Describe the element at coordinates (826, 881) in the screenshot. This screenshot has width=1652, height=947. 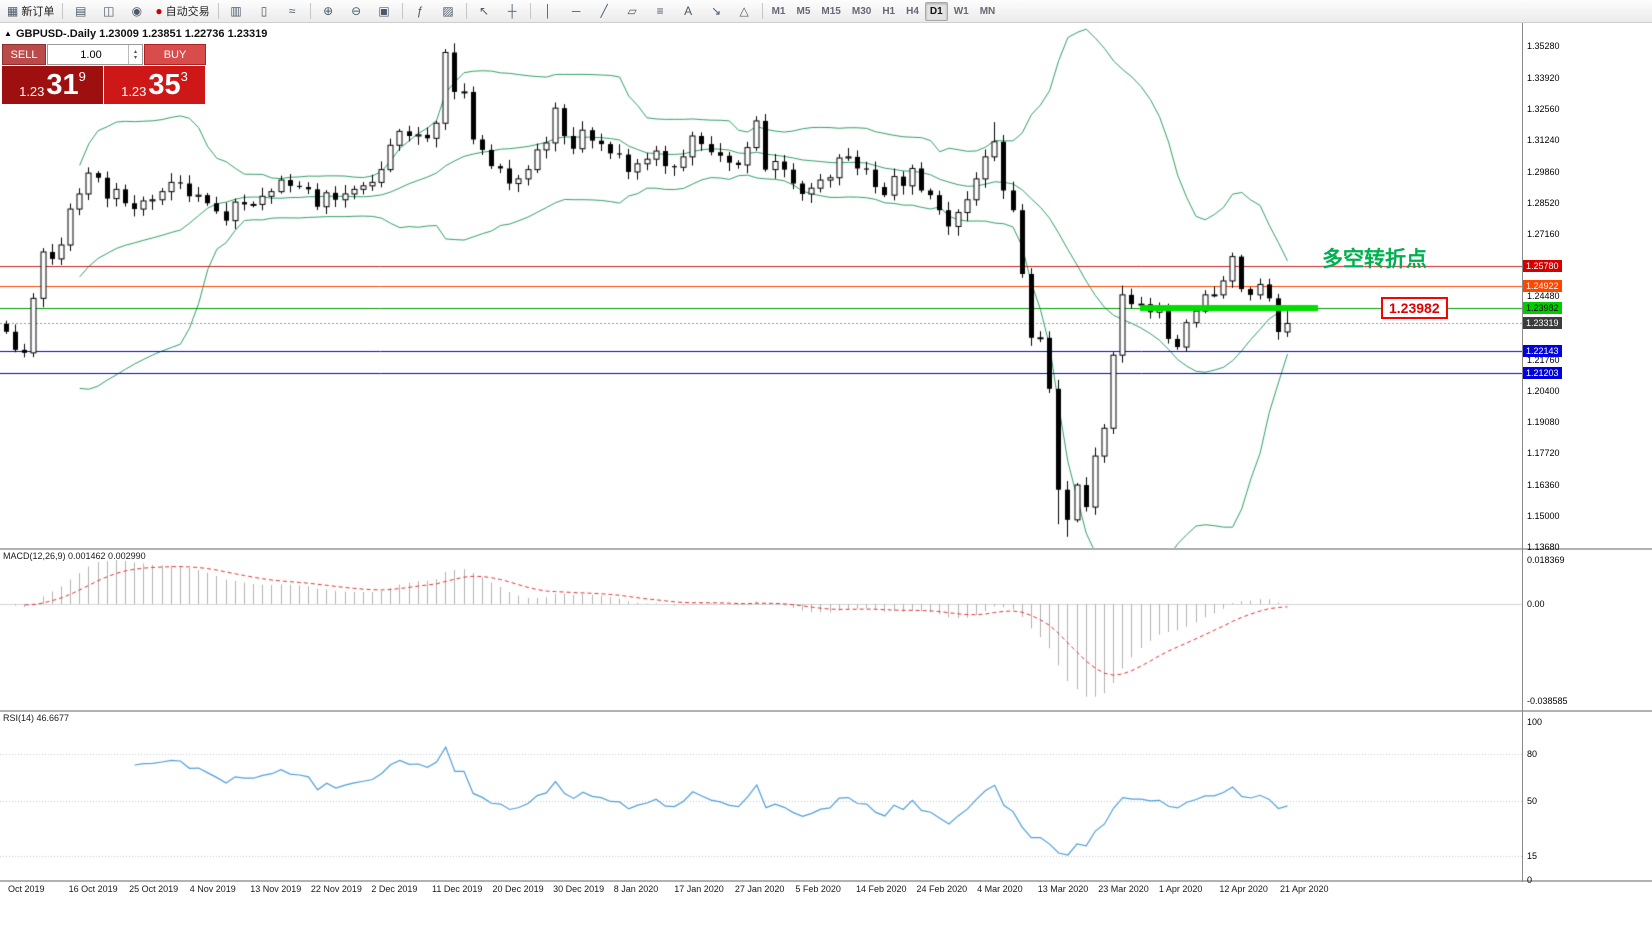
I see `time-axis-separator` at that location.